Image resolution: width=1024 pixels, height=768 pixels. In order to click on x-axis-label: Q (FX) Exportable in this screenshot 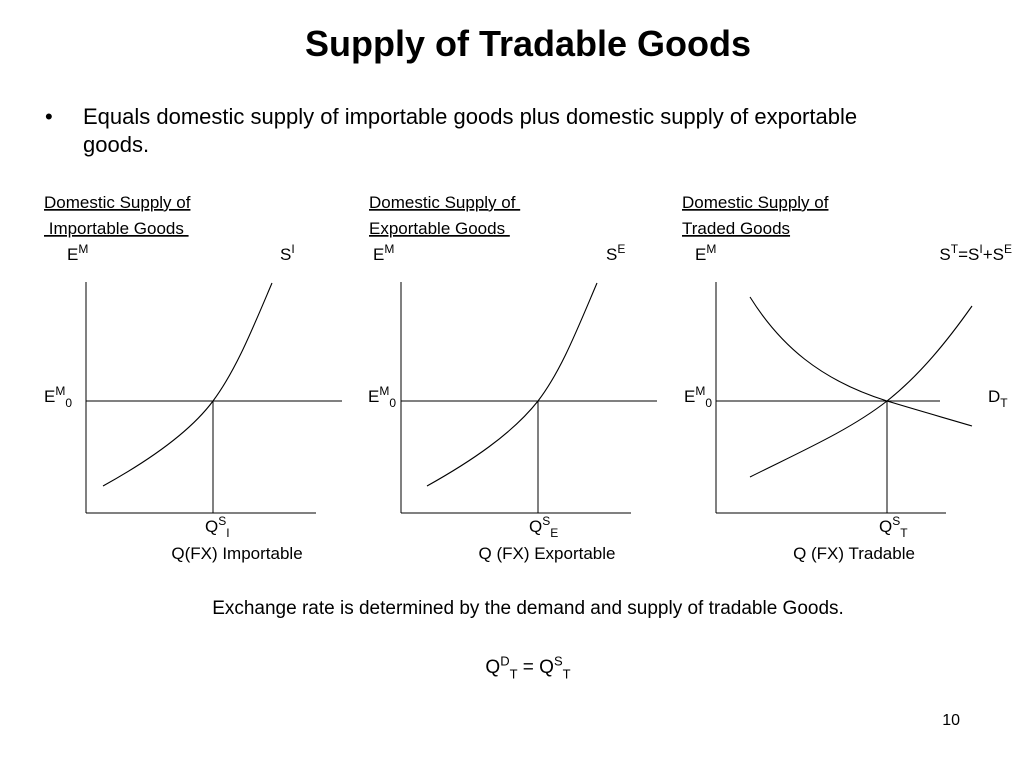, I will do `click(547, 553)`.